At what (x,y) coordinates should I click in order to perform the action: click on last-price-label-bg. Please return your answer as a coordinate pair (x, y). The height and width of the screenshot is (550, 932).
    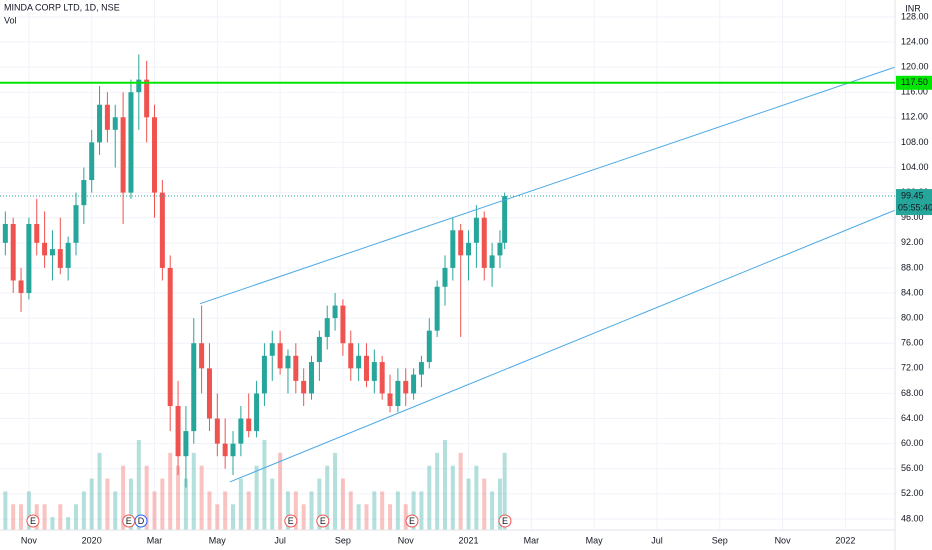
    Looking at the image, I should click on (914, 202).